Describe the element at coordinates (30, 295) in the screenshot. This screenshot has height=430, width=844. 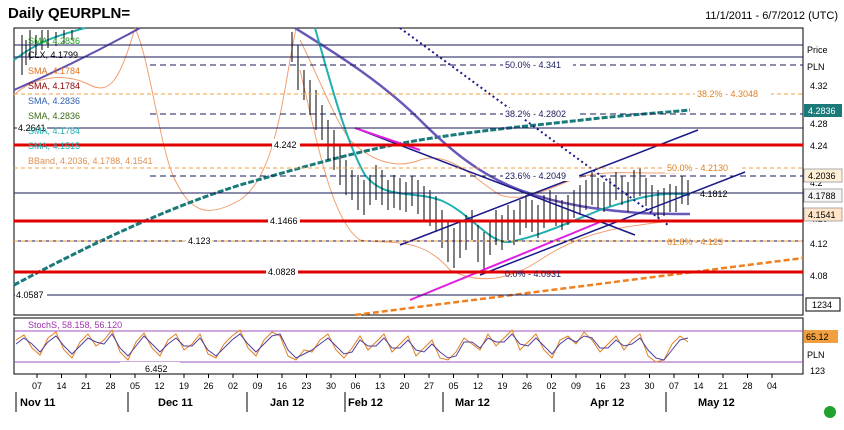
I see `level-label-4.0587: 4.0587` at that location.